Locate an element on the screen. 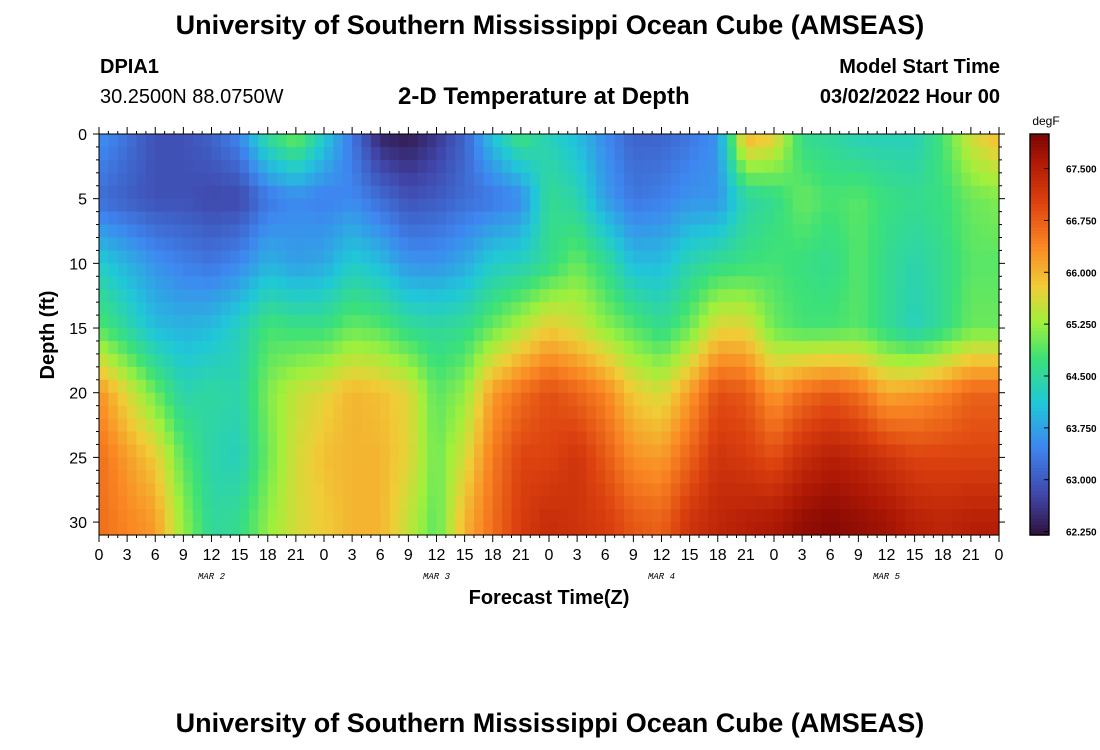 The image size is (1100, 750). x-tick-label: 6 is located at coordinates (155, 555).